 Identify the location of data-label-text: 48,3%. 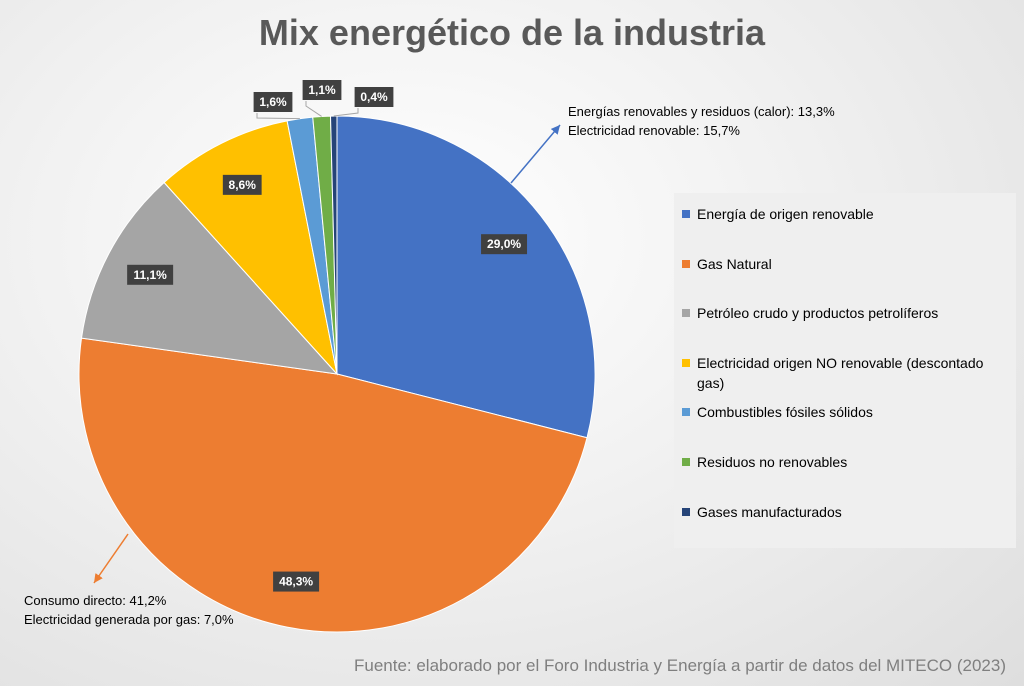
(296, 582).